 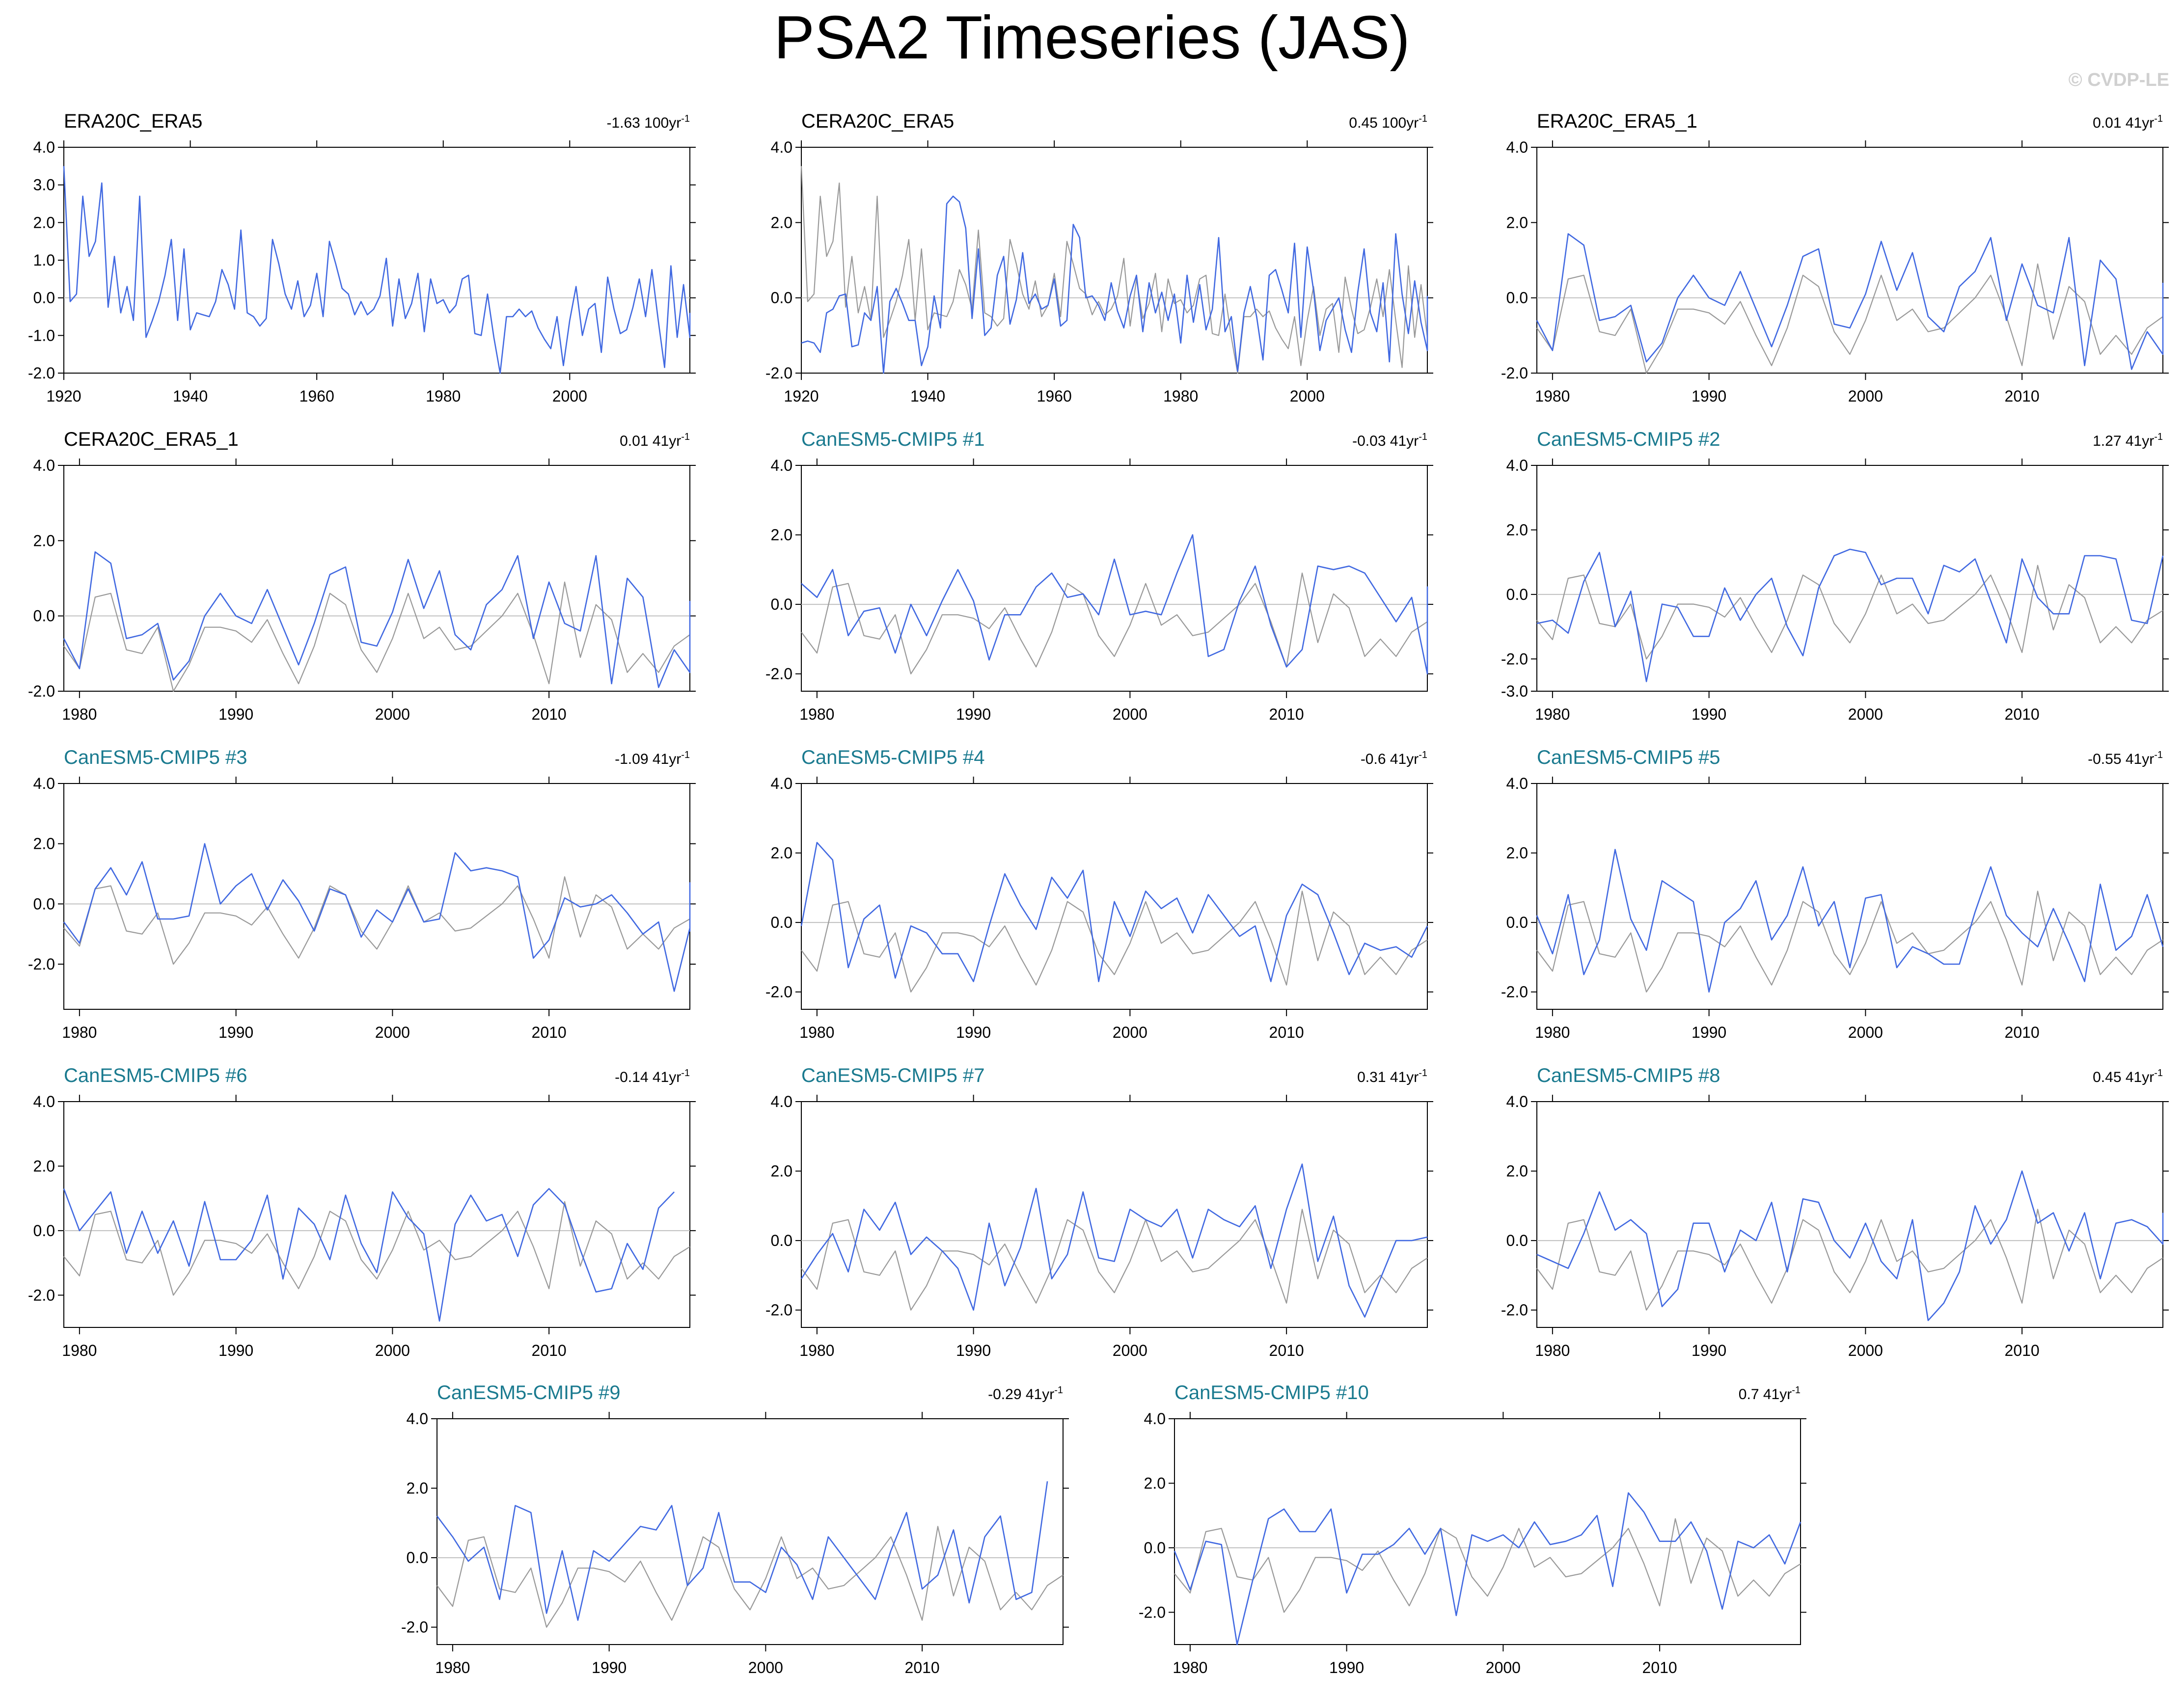 What do you see at coordinates (2125, 758) in the screenshot?
I see `chart-9-trend-label: -0.55 41yr-1` at bounding box center [2125, 758].